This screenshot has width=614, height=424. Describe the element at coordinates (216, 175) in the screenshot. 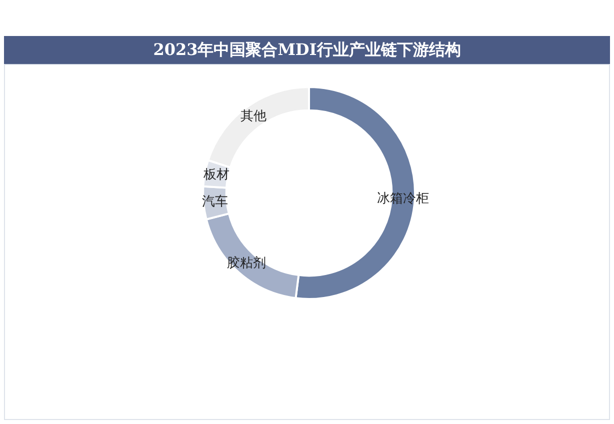

I see `slice-label: 板材` at that location.